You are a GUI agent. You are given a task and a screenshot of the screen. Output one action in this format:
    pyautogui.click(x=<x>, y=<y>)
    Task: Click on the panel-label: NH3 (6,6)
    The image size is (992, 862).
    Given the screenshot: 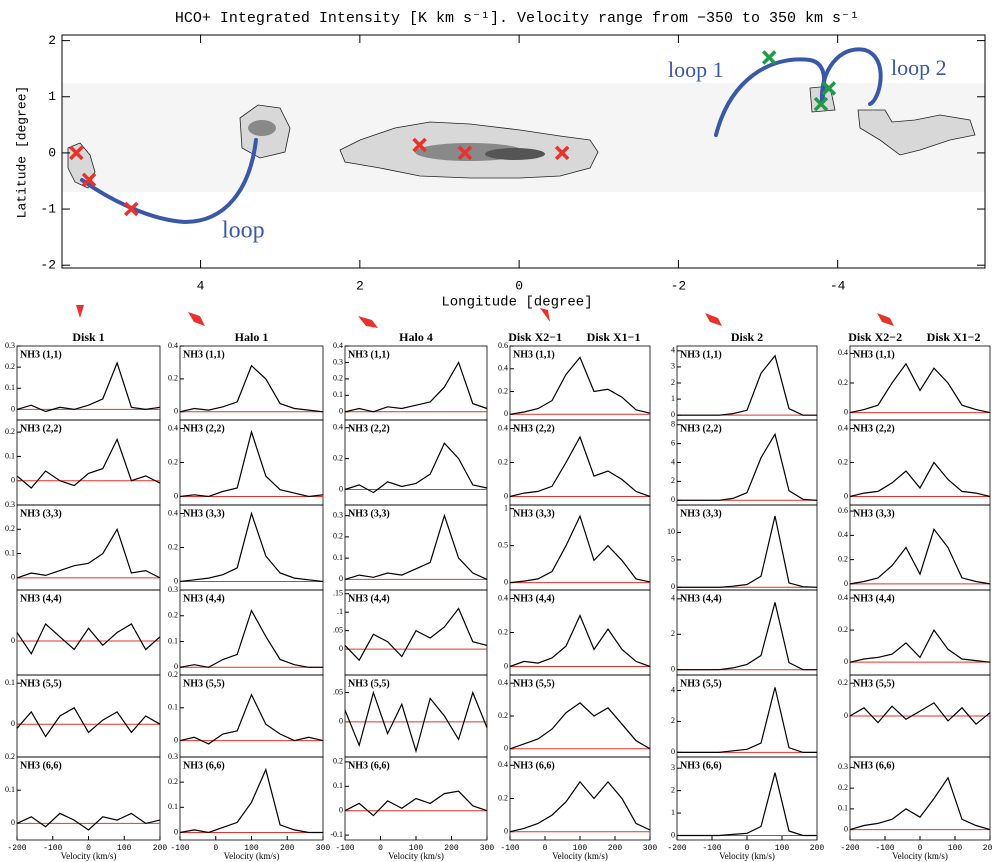 What is the action you would take?
    pyautogui.click(x=701, y=765)
    